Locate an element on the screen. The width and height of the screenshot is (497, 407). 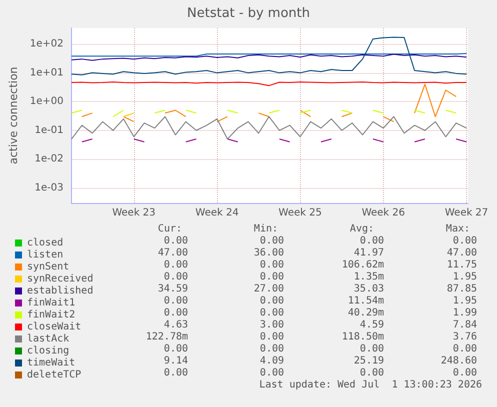
text: 27.00 is located at coordinates (269, 289).